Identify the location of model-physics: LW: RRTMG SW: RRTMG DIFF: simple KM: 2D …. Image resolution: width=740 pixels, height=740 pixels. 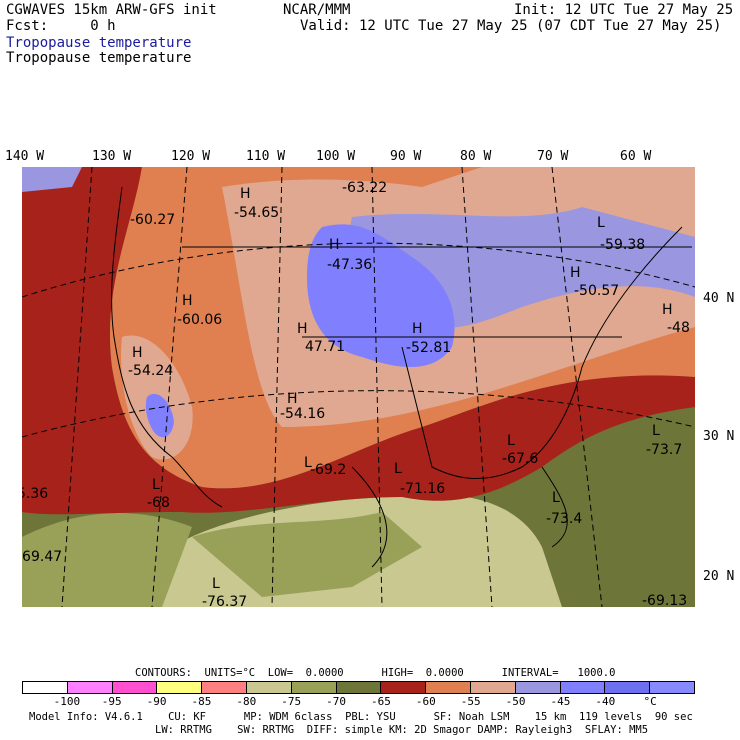
(402, 730).